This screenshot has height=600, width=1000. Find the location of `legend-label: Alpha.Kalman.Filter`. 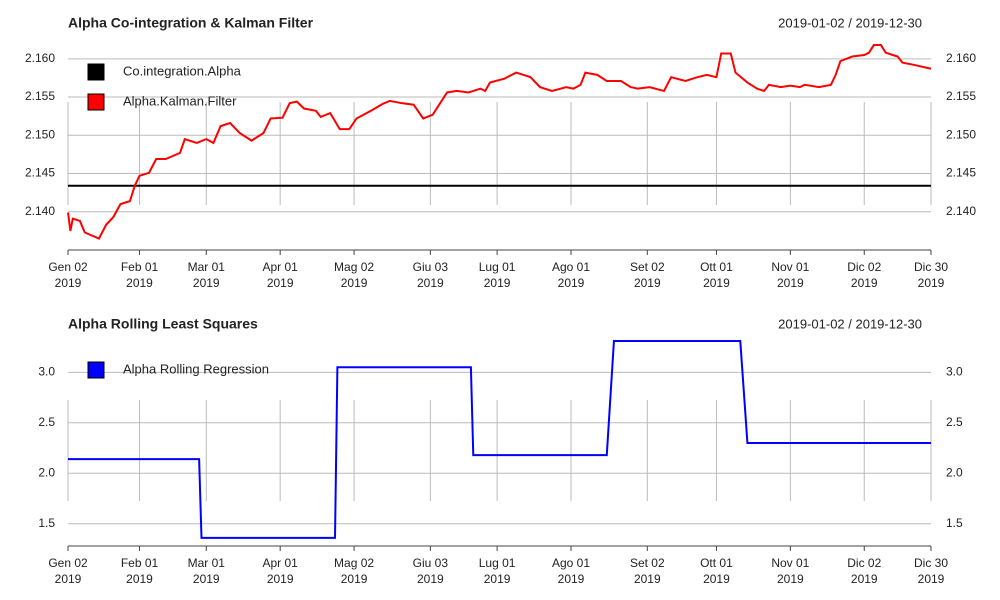

legend-label: Alpha.Kalman.Filter is located at coordinates (180, 100).